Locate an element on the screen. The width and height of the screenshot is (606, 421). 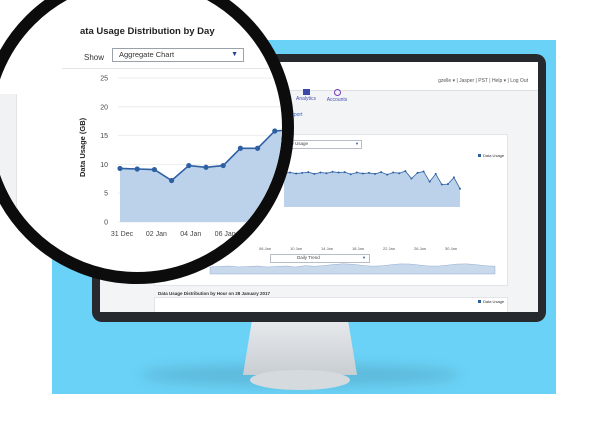
tab-accounts-label: Accounts is located at coordinates (337, 100).